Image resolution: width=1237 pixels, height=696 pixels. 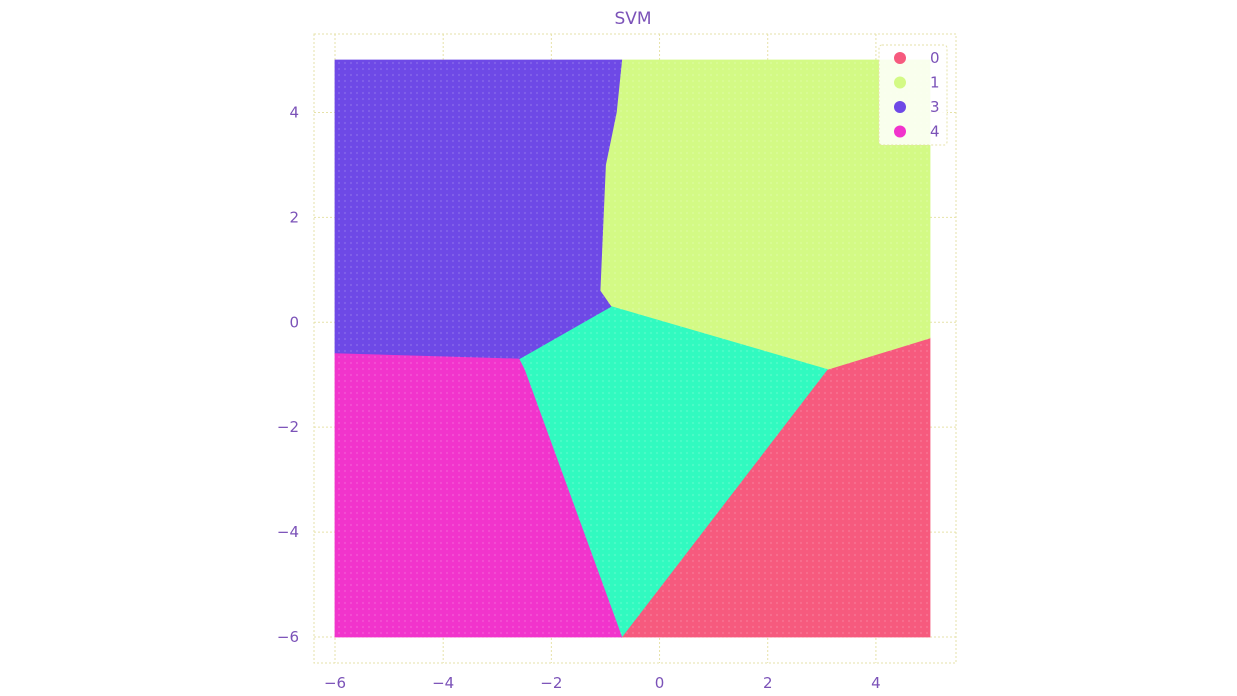 What do you see at coordinates (294, 112) in the screenshot?
I see `y-tick-label: 4` at bounding box center [294, 112].